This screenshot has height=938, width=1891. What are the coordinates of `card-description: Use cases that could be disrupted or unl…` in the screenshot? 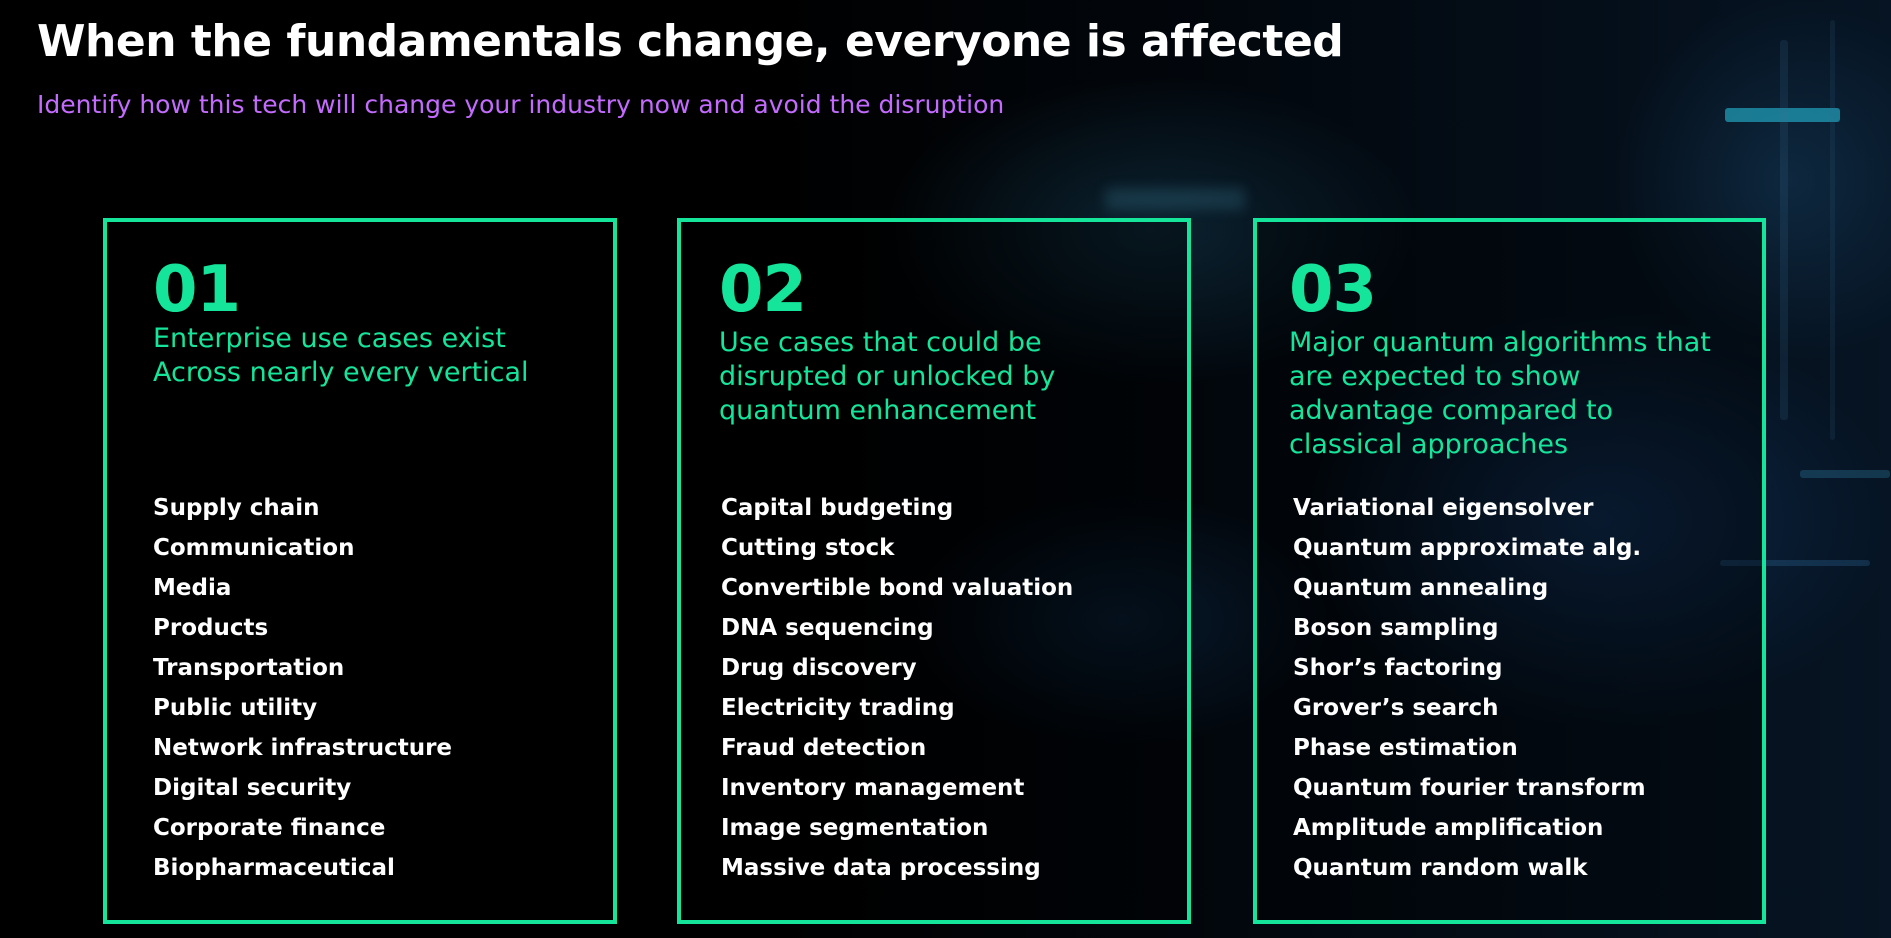 It's located at (887, 377).